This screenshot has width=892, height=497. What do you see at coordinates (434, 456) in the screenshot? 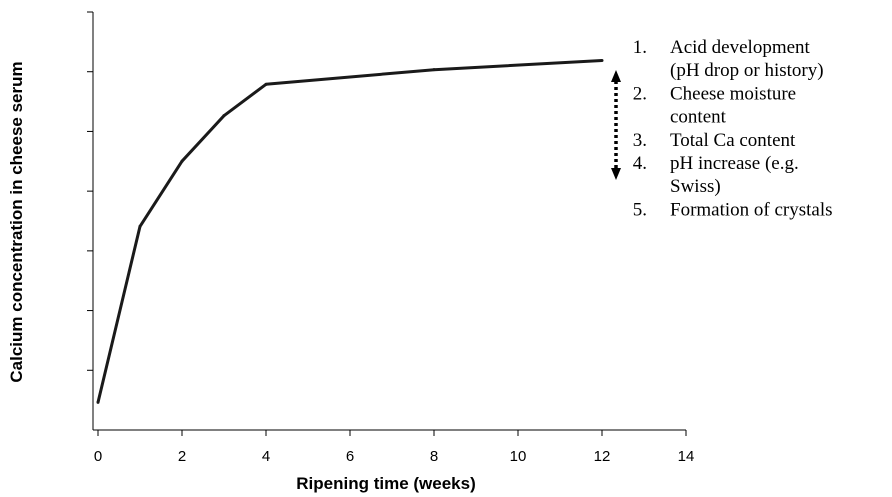
I see `x-tick-label: 8` at bounding box center [434, 456].